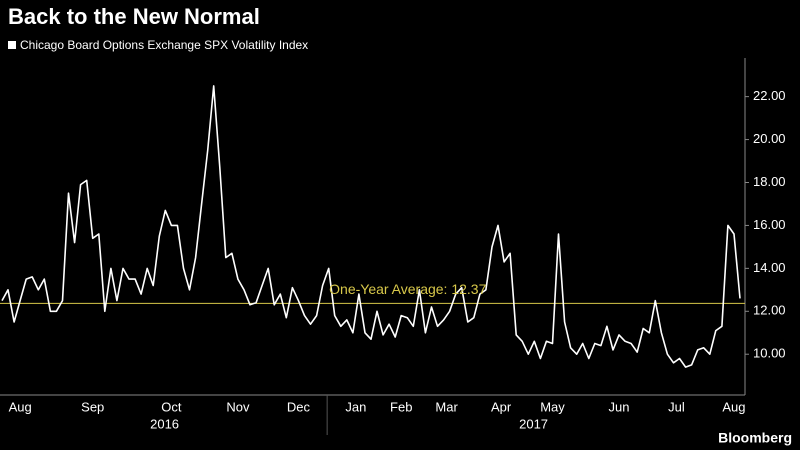  What do you see at coordinates (769, 224) in the screenshot?
I see `y-tick-label: 16.00` at bounding box center [769, 224].